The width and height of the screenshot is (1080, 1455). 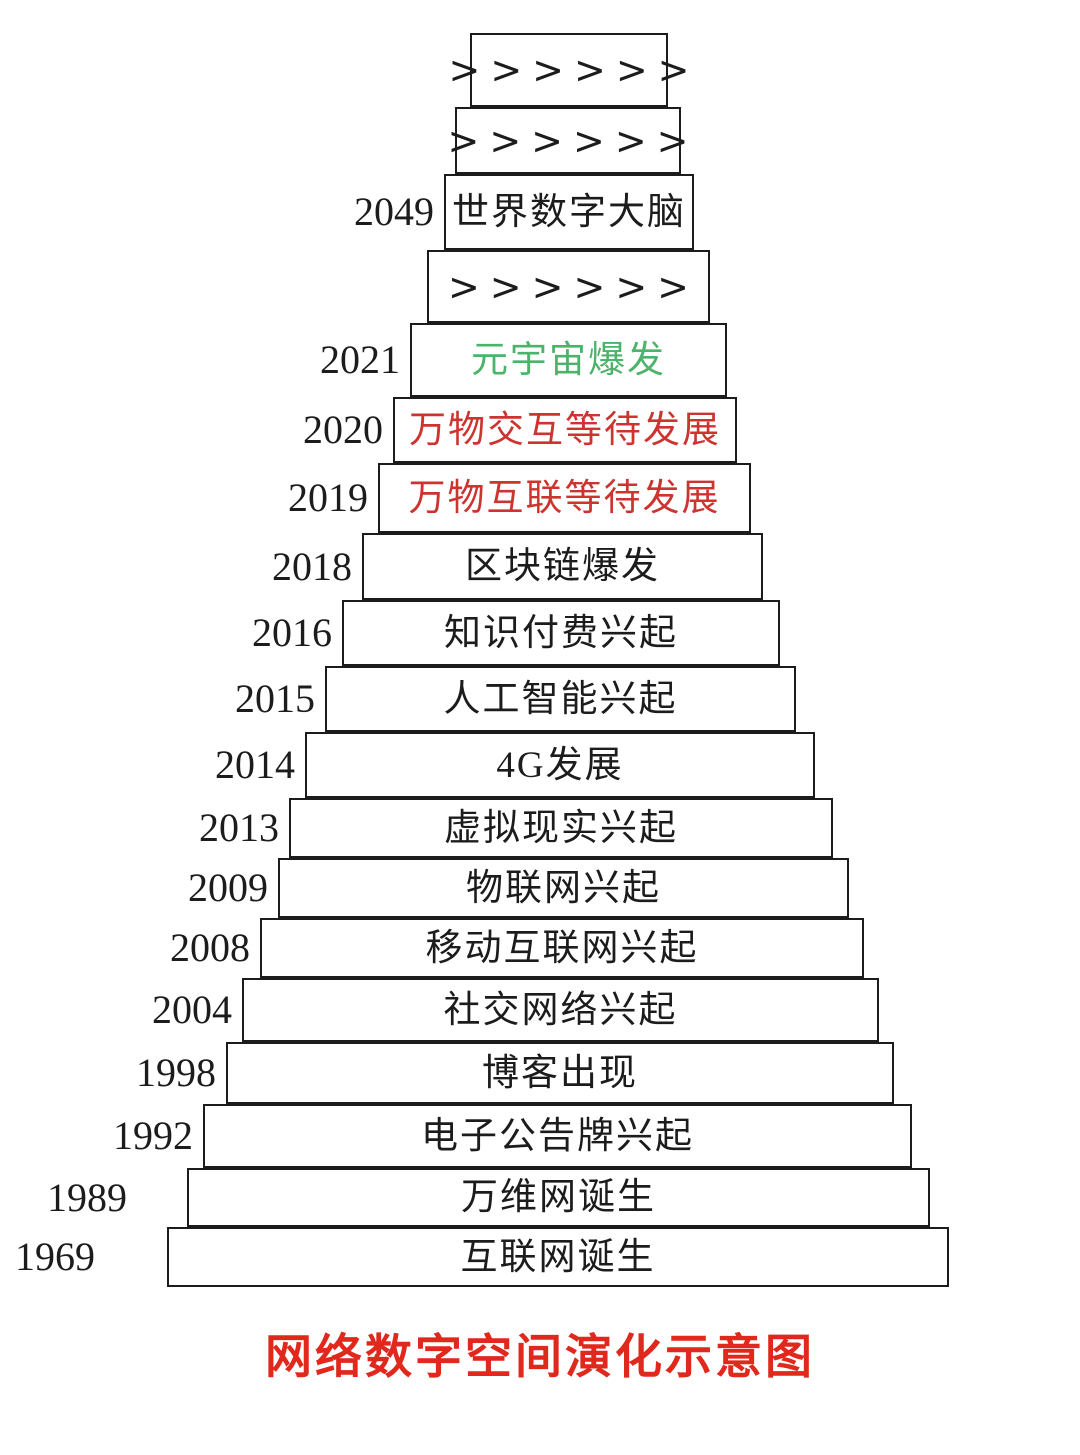 What do you see at coordinates (562, 948) in the screenshot?
I see `layer-label: 移动互联网兴起` at bounding box center [562, 948].